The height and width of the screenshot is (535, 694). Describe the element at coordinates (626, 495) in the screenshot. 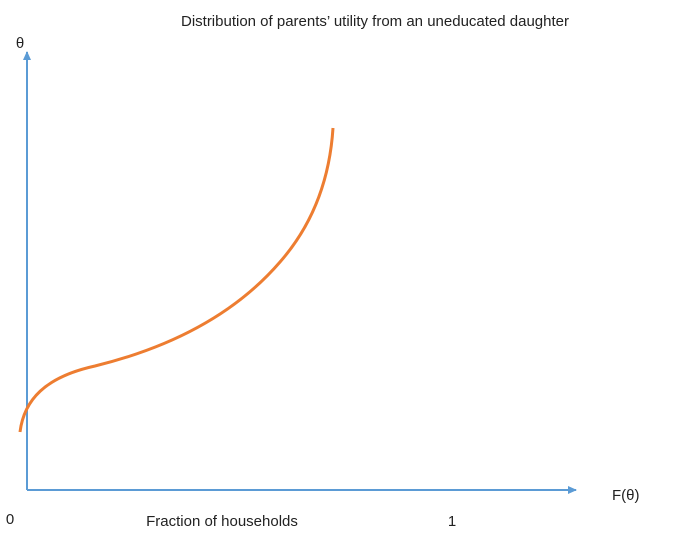

I see `x-axis-label: F(θ)` at that location.